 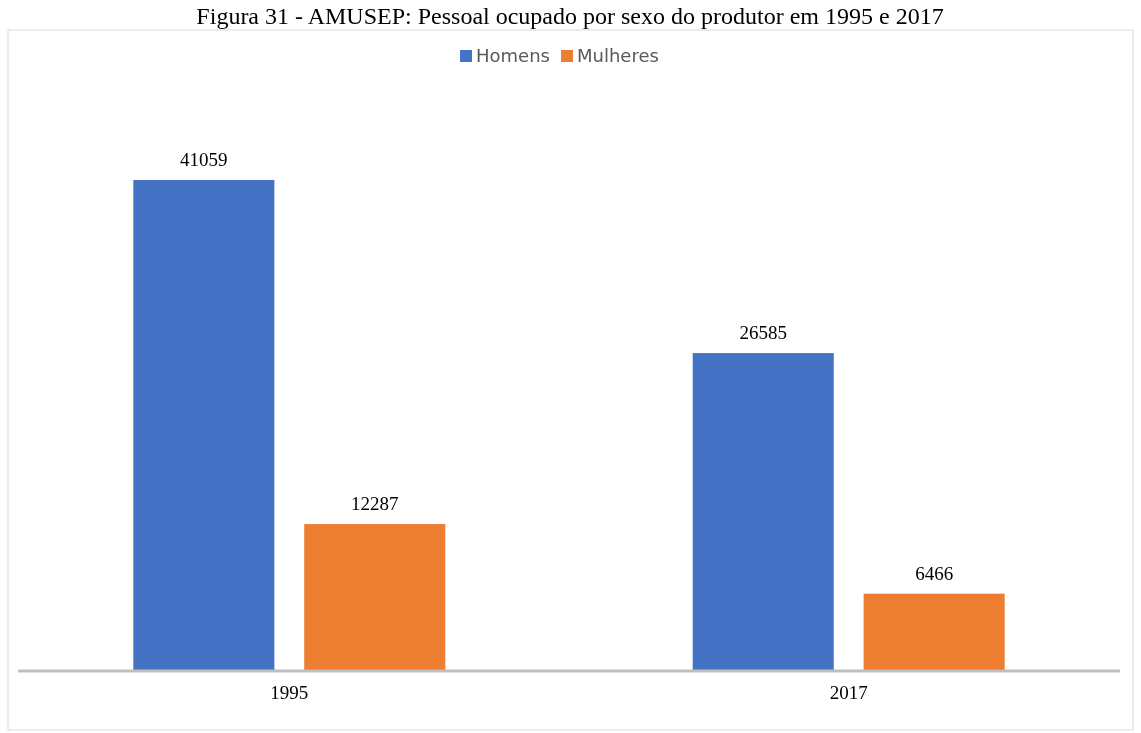 I want to click on data-label: 26585, so click(x=763, y=333).